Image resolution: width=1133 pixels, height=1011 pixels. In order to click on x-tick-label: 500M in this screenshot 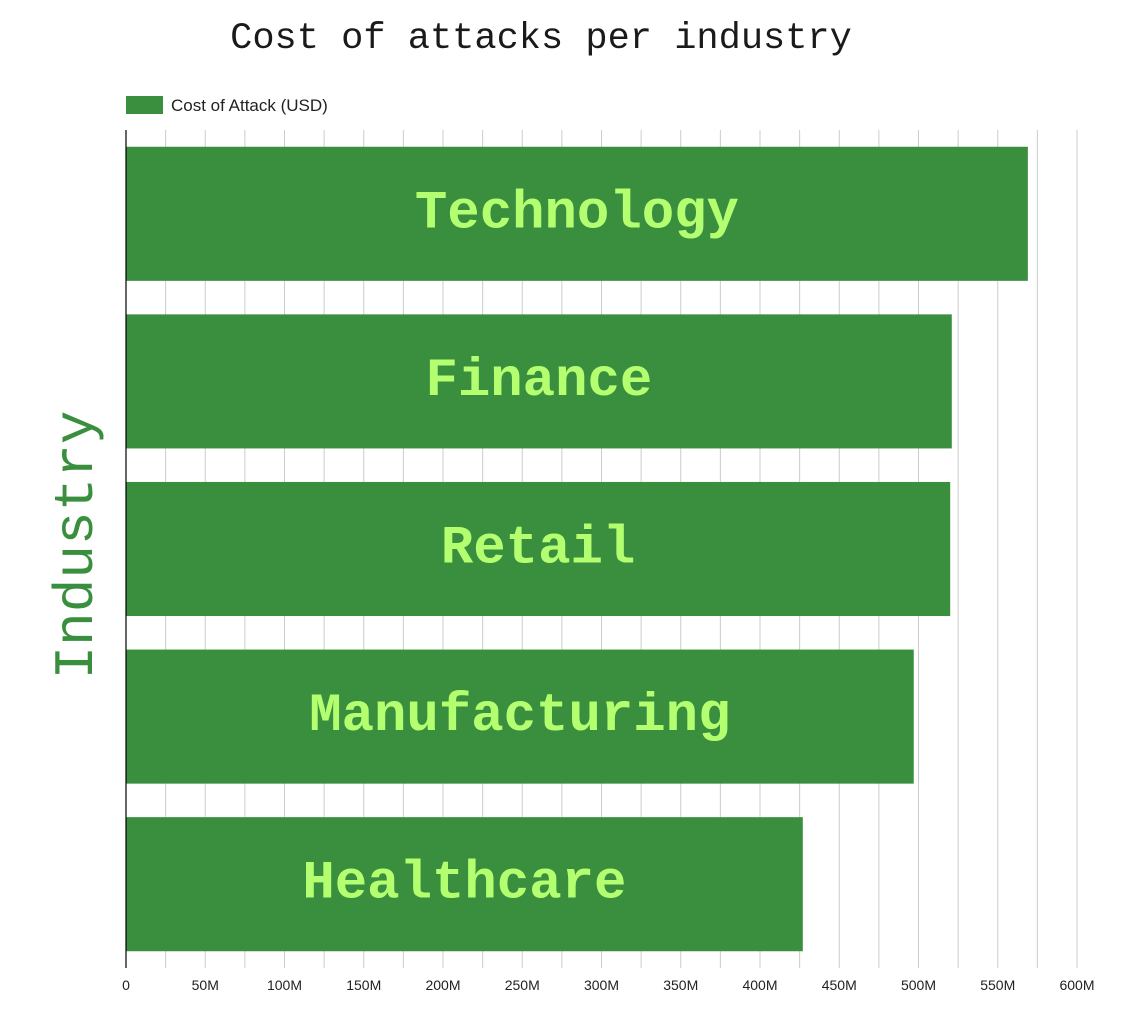, I will do `click(918, 985)`.